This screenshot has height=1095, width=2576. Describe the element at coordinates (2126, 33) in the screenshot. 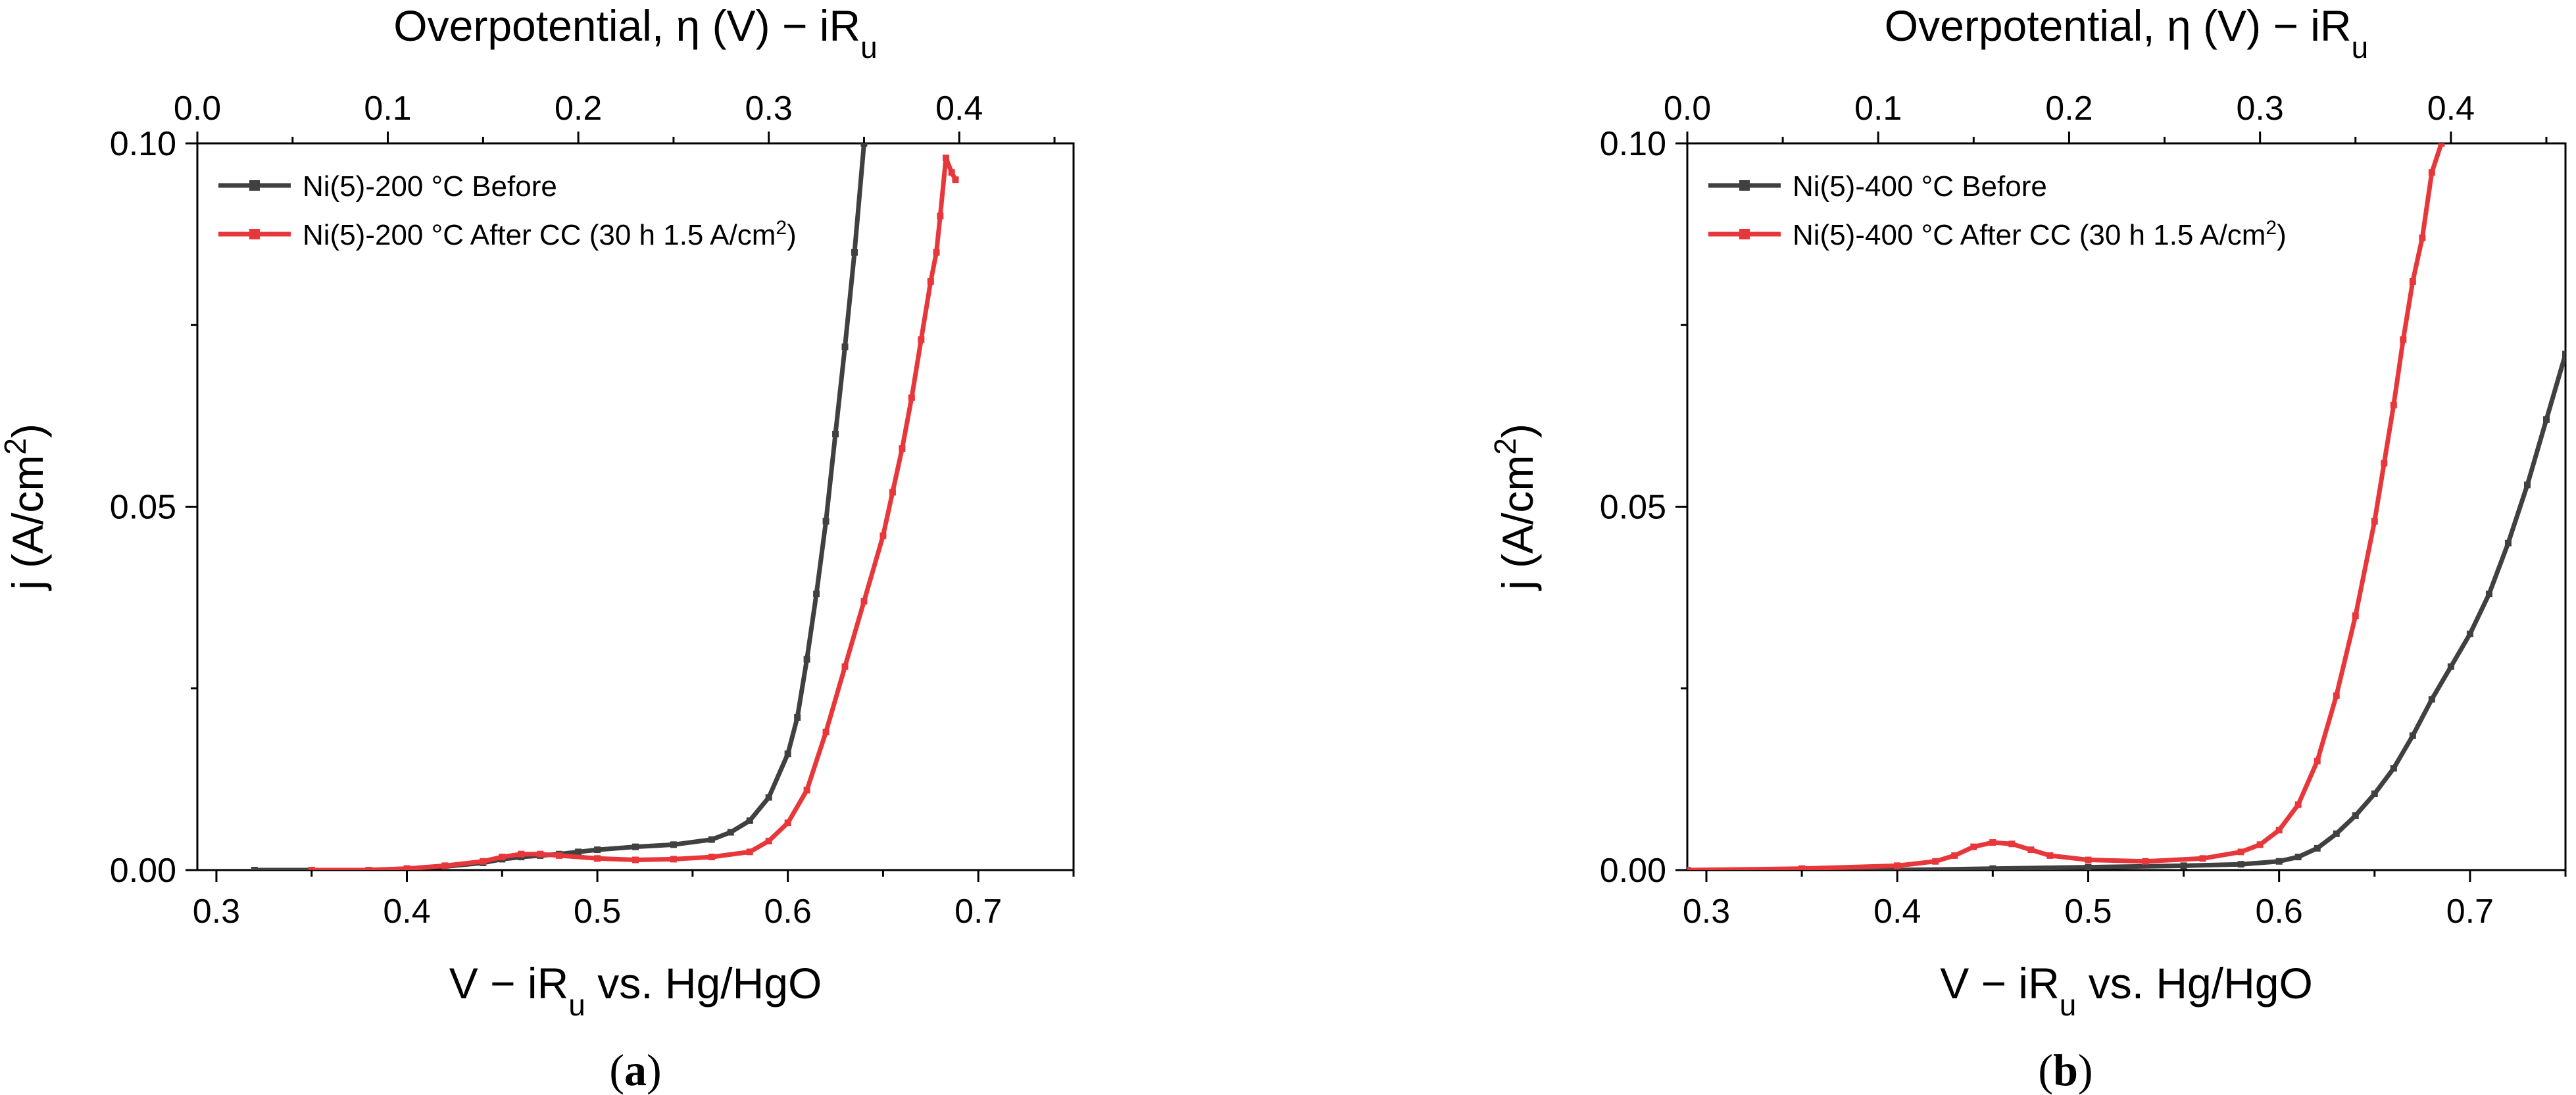

I see `top-axis-title: Overpotential, η (V) − iRu` at that location.